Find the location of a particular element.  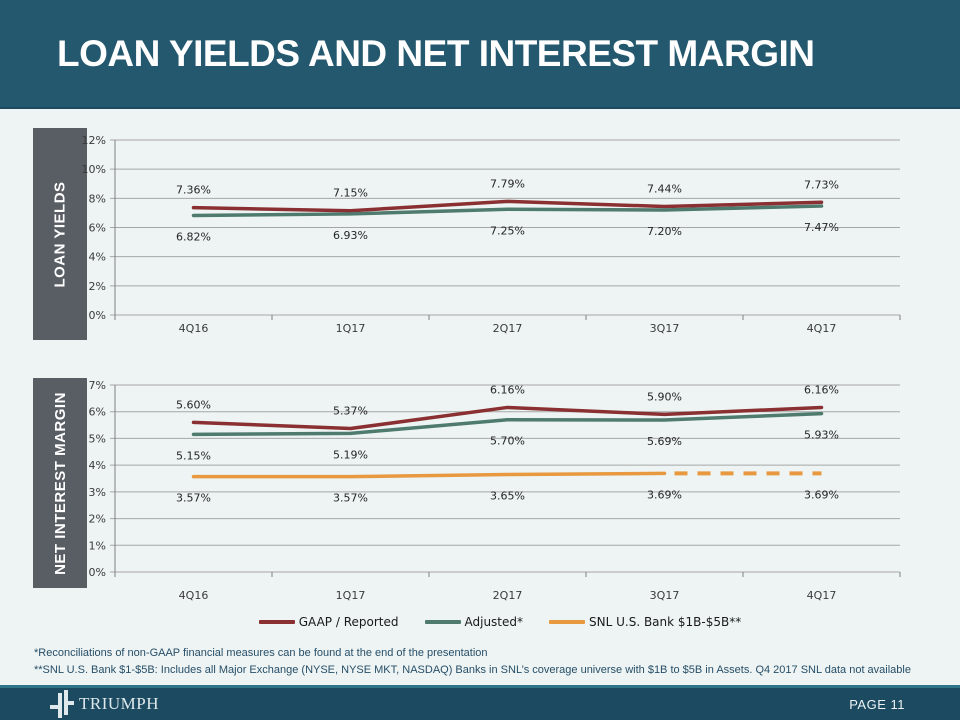

data-label: 7.36% is located at coordinates (193, 190).